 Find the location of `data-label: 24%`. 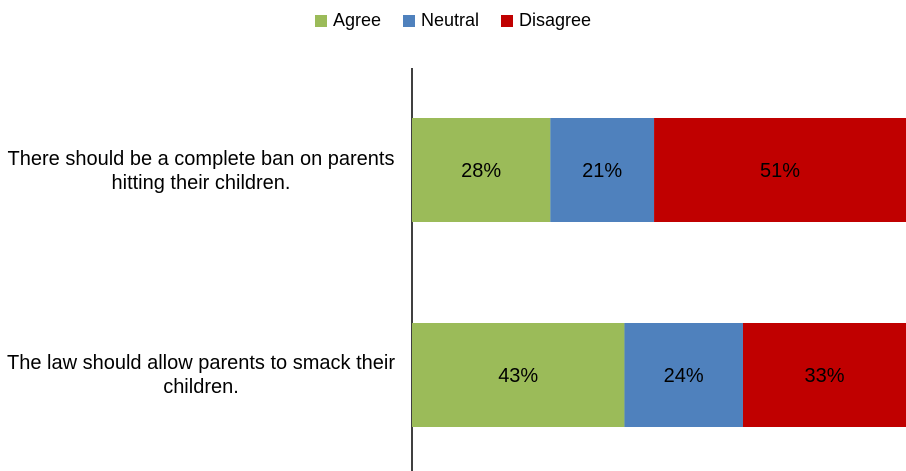

data-label: 24% is located at coordinates (684, 376).